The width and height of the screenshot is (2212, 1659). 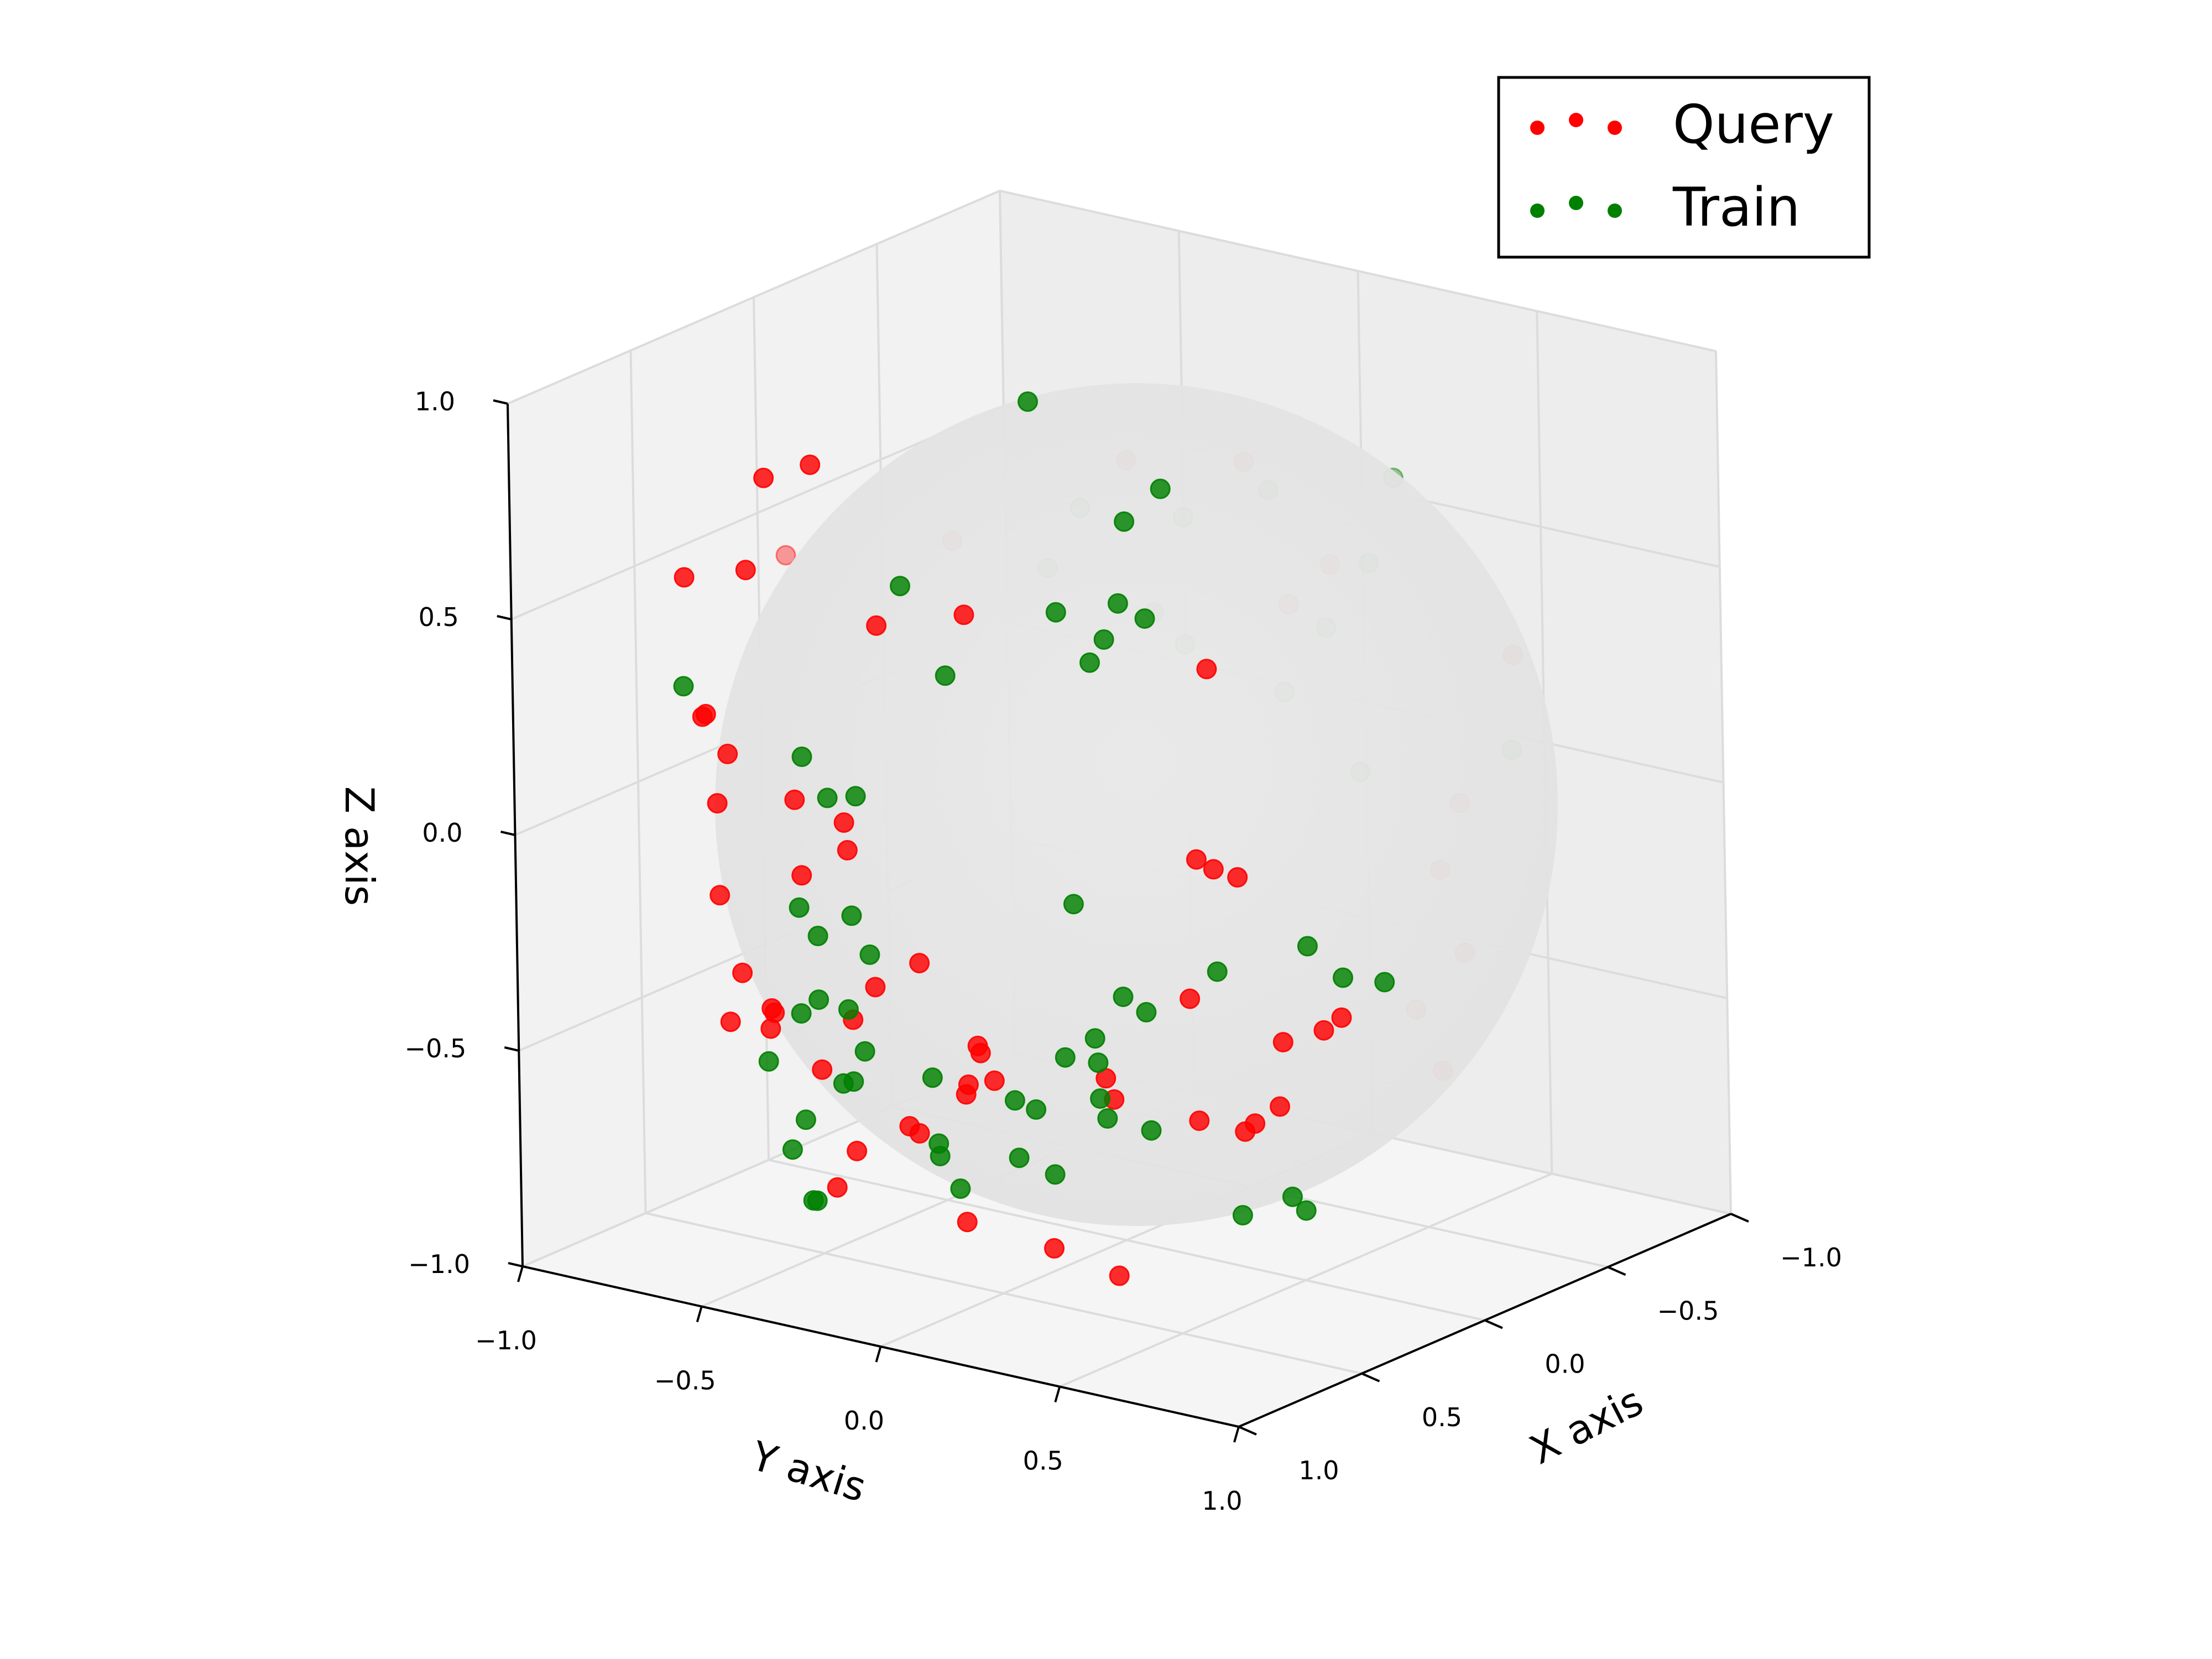 What do you see at coordinates (1754, 124) in the screenshot?
I see `legend-label-query: Query` at bounding box center [1754, 124].